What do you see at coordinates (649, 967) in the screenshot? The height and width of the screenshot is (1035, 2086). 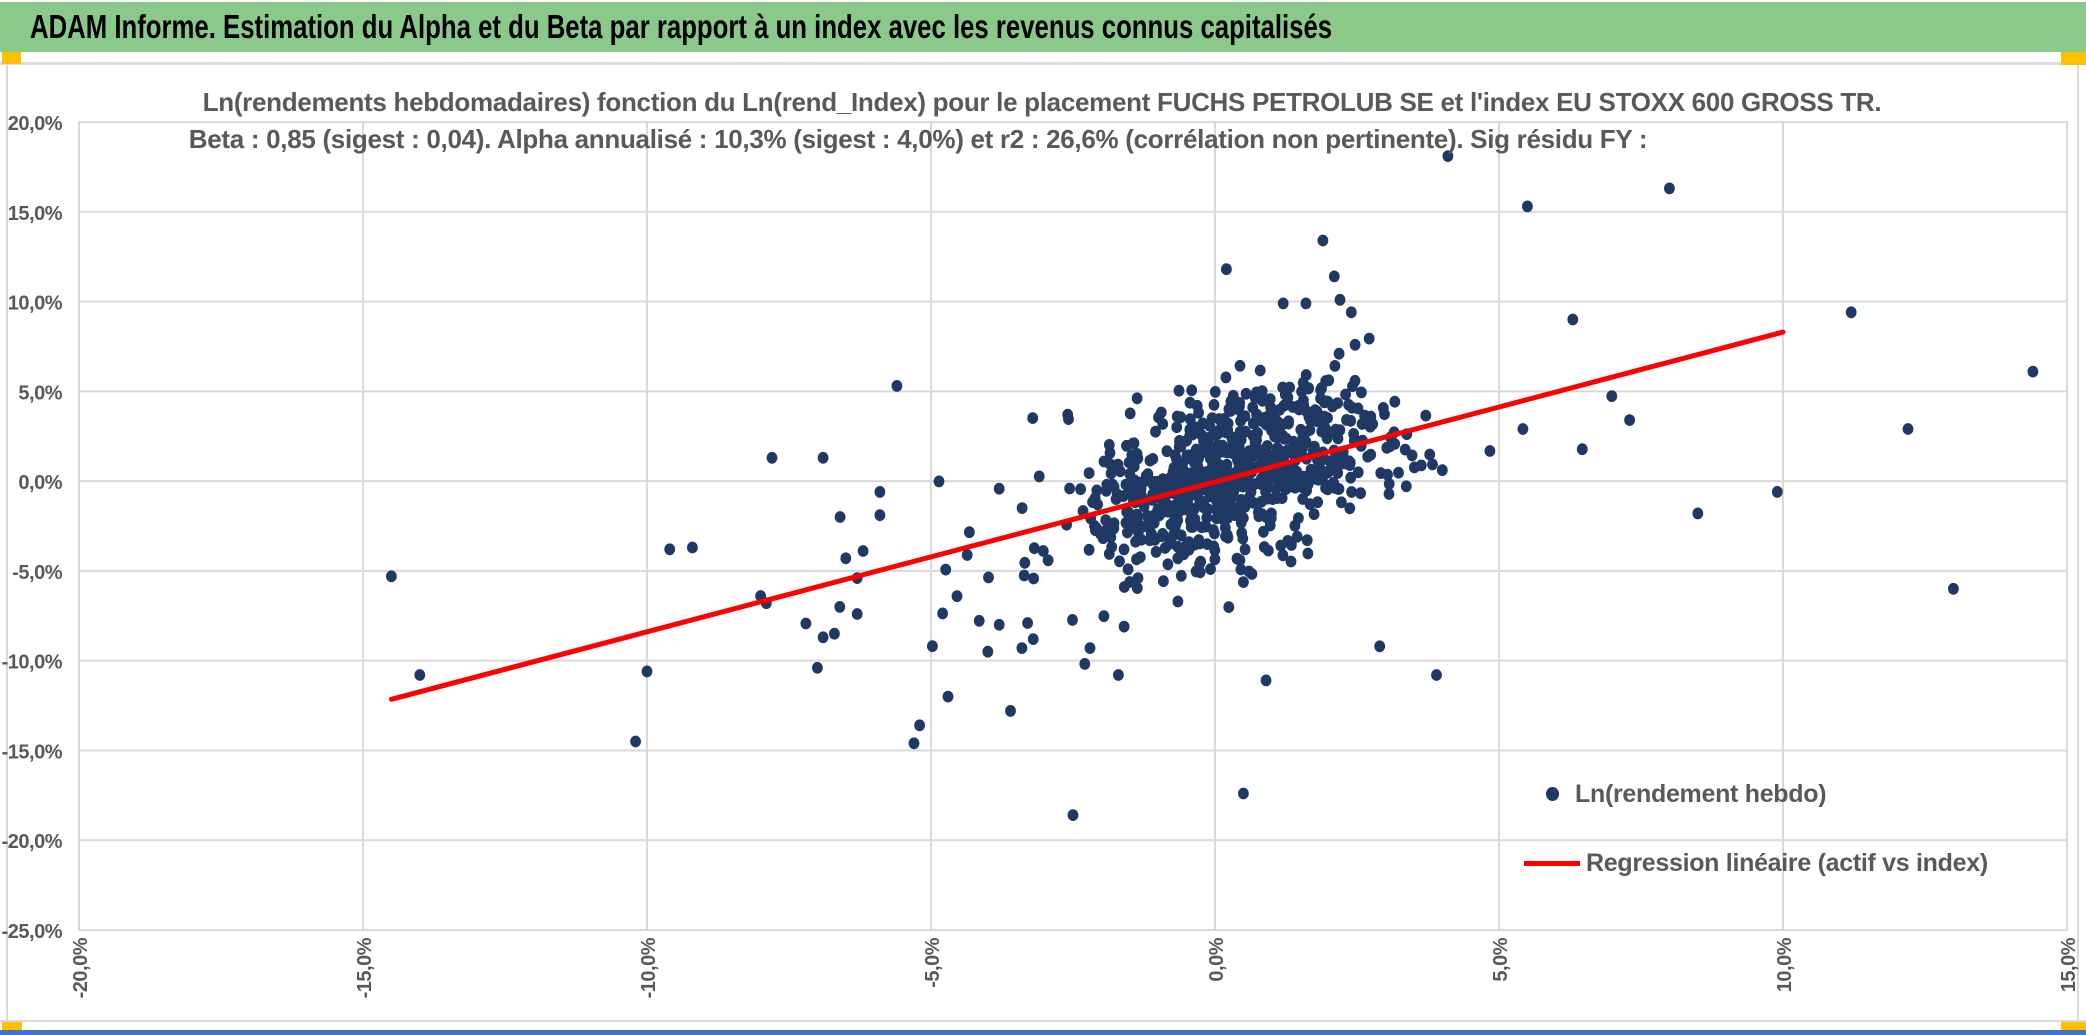 I see `x-axis-tick-label: -10,0%` at bounding box center [649, 967].